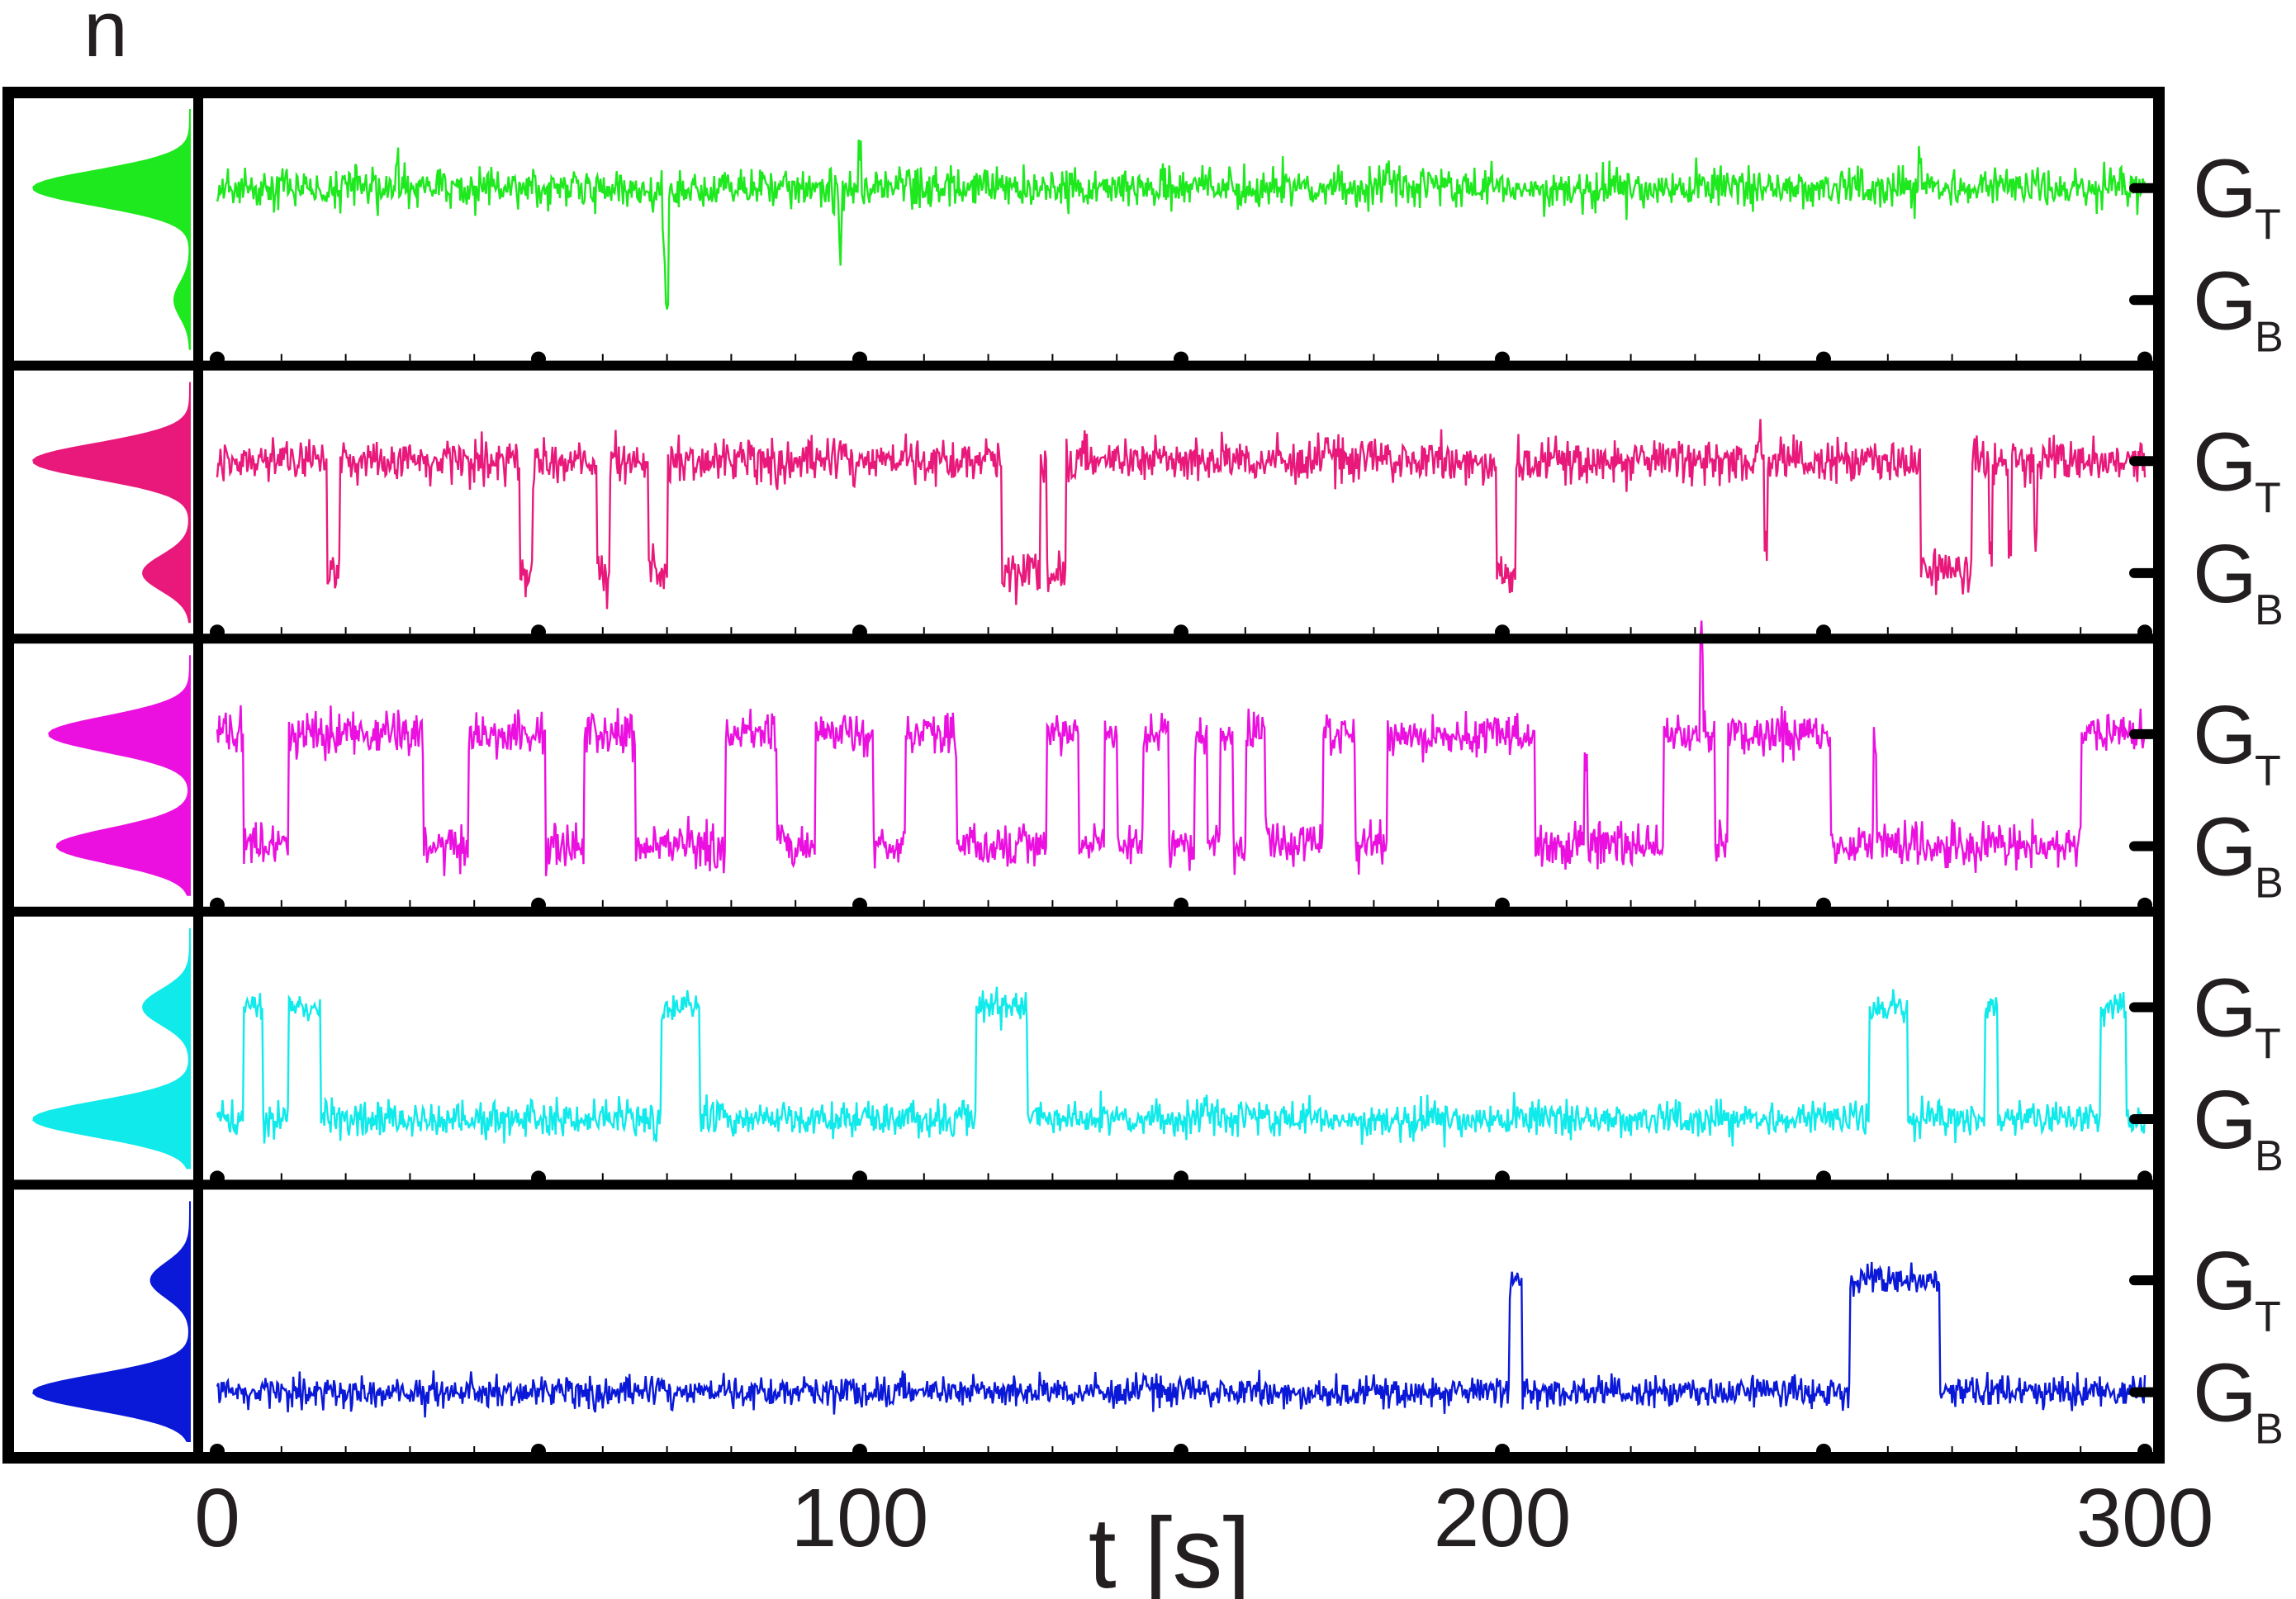  Describe the element at coordinates (860, 1518) in the screenshot. I see `x-tick-label: 100` at that location.